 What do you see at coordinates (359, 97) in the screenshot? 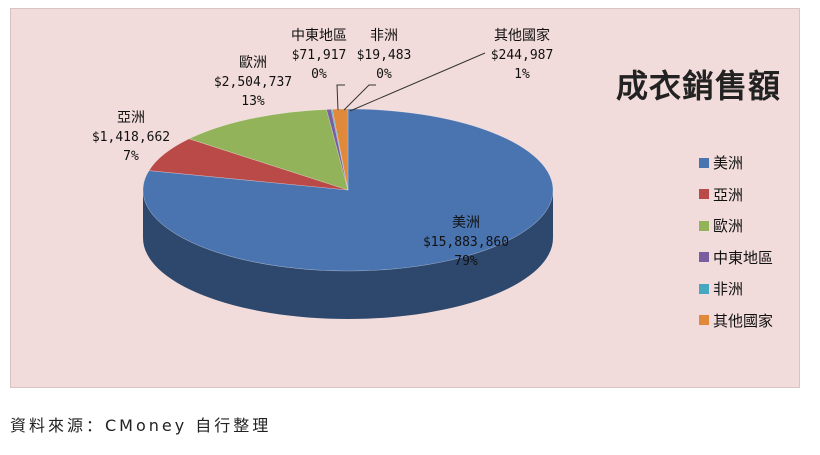
I see `africa-leader-line` at bounding box center [359, 97].